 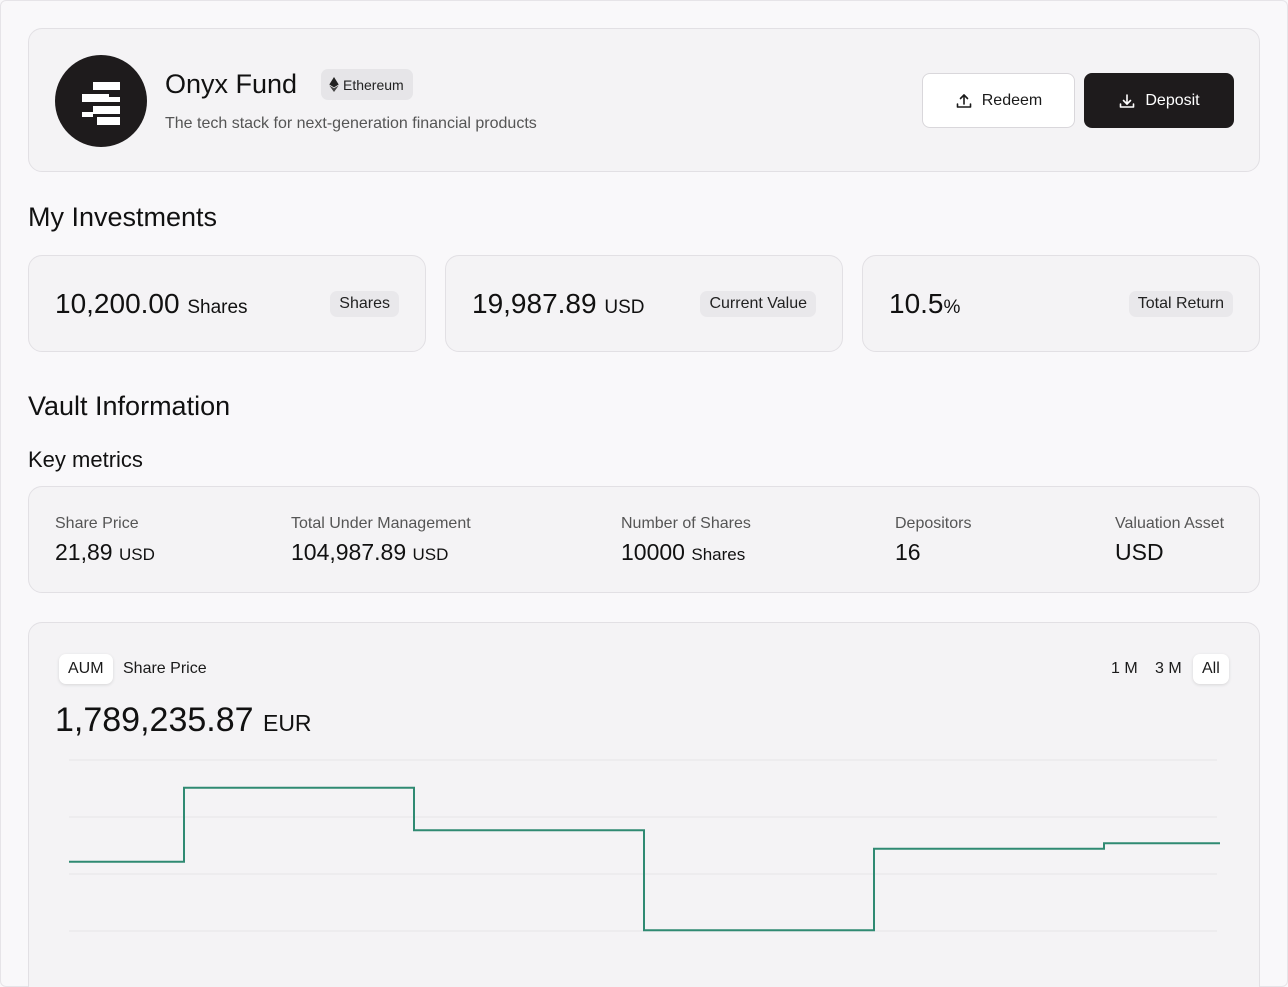 What do you see at coordinates (1211, 669) in the screenshot?
I see `range-all: All` at bounding box center [1211, 669].